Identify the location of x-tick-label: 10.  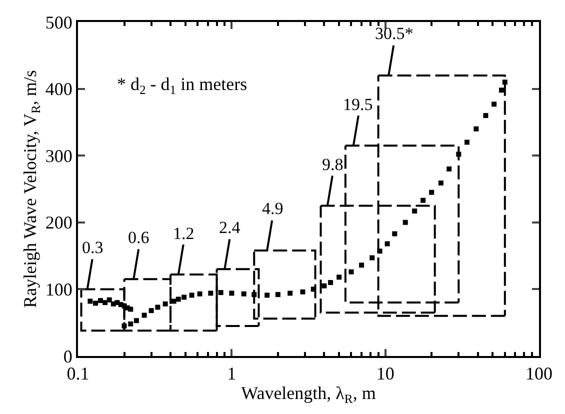
(385, 374).